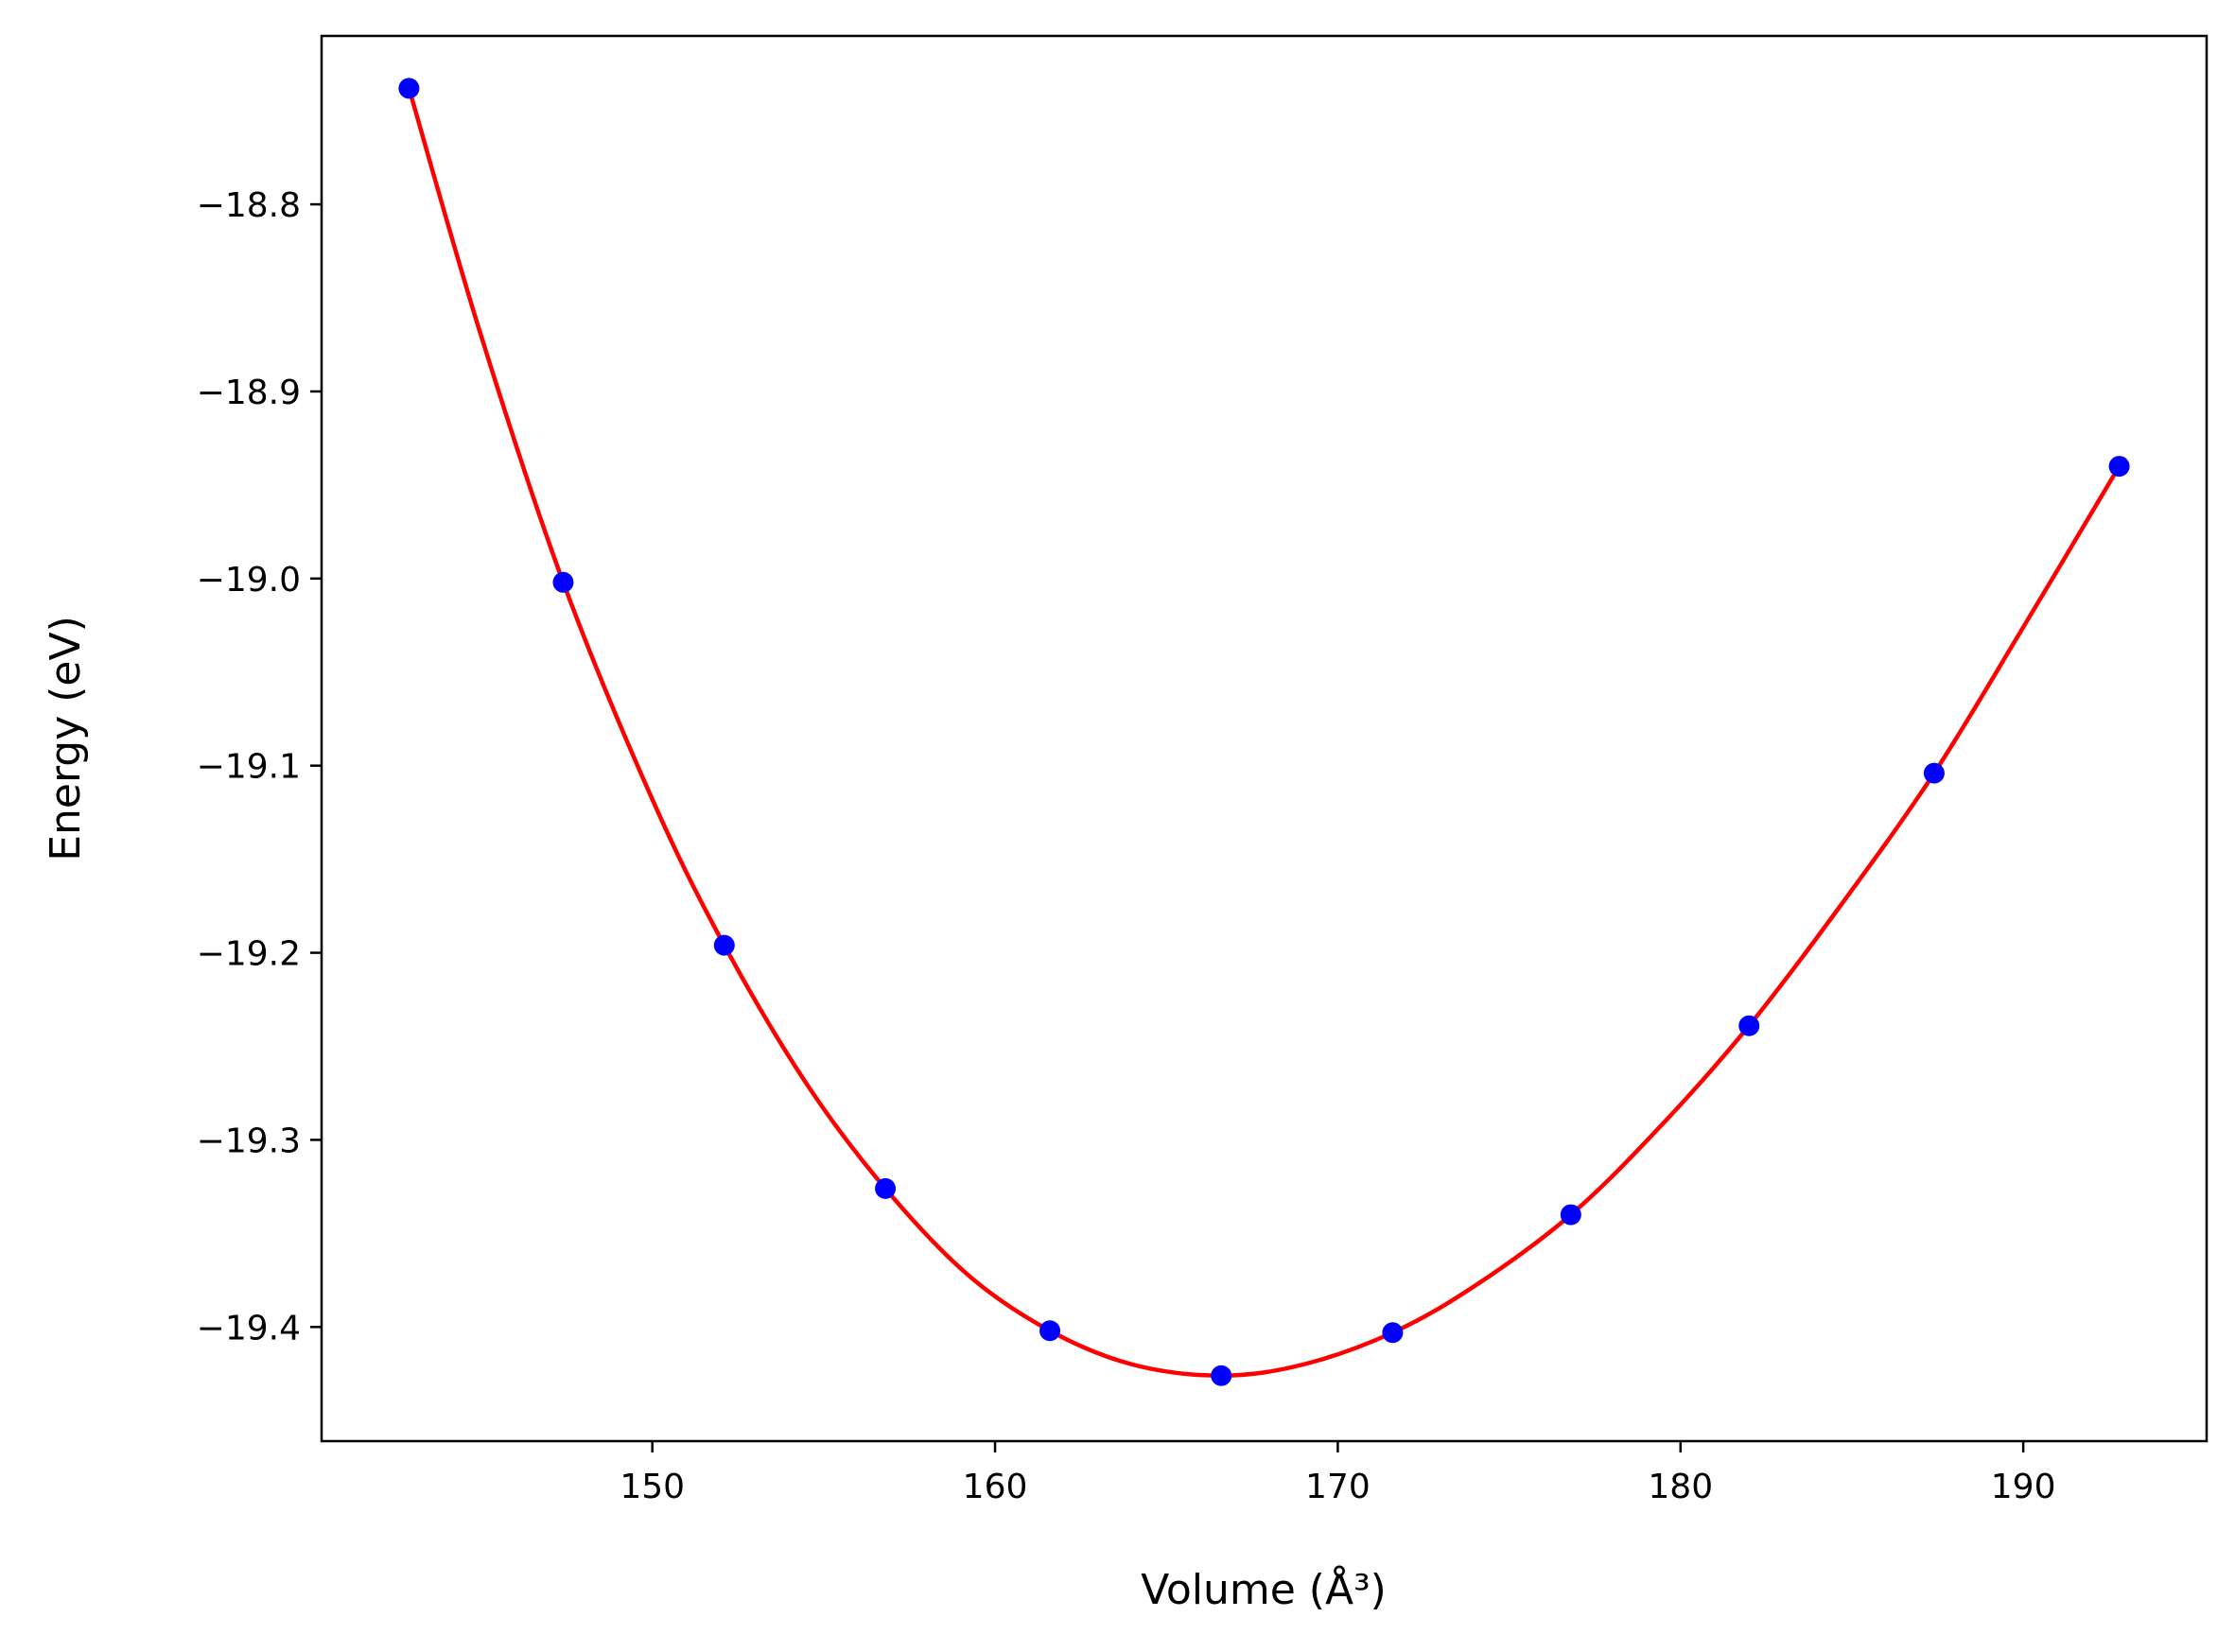 The height and width of the screenshot is (1652, 2235). I want to click on x-tick-label: 160, so click(995, 1487).